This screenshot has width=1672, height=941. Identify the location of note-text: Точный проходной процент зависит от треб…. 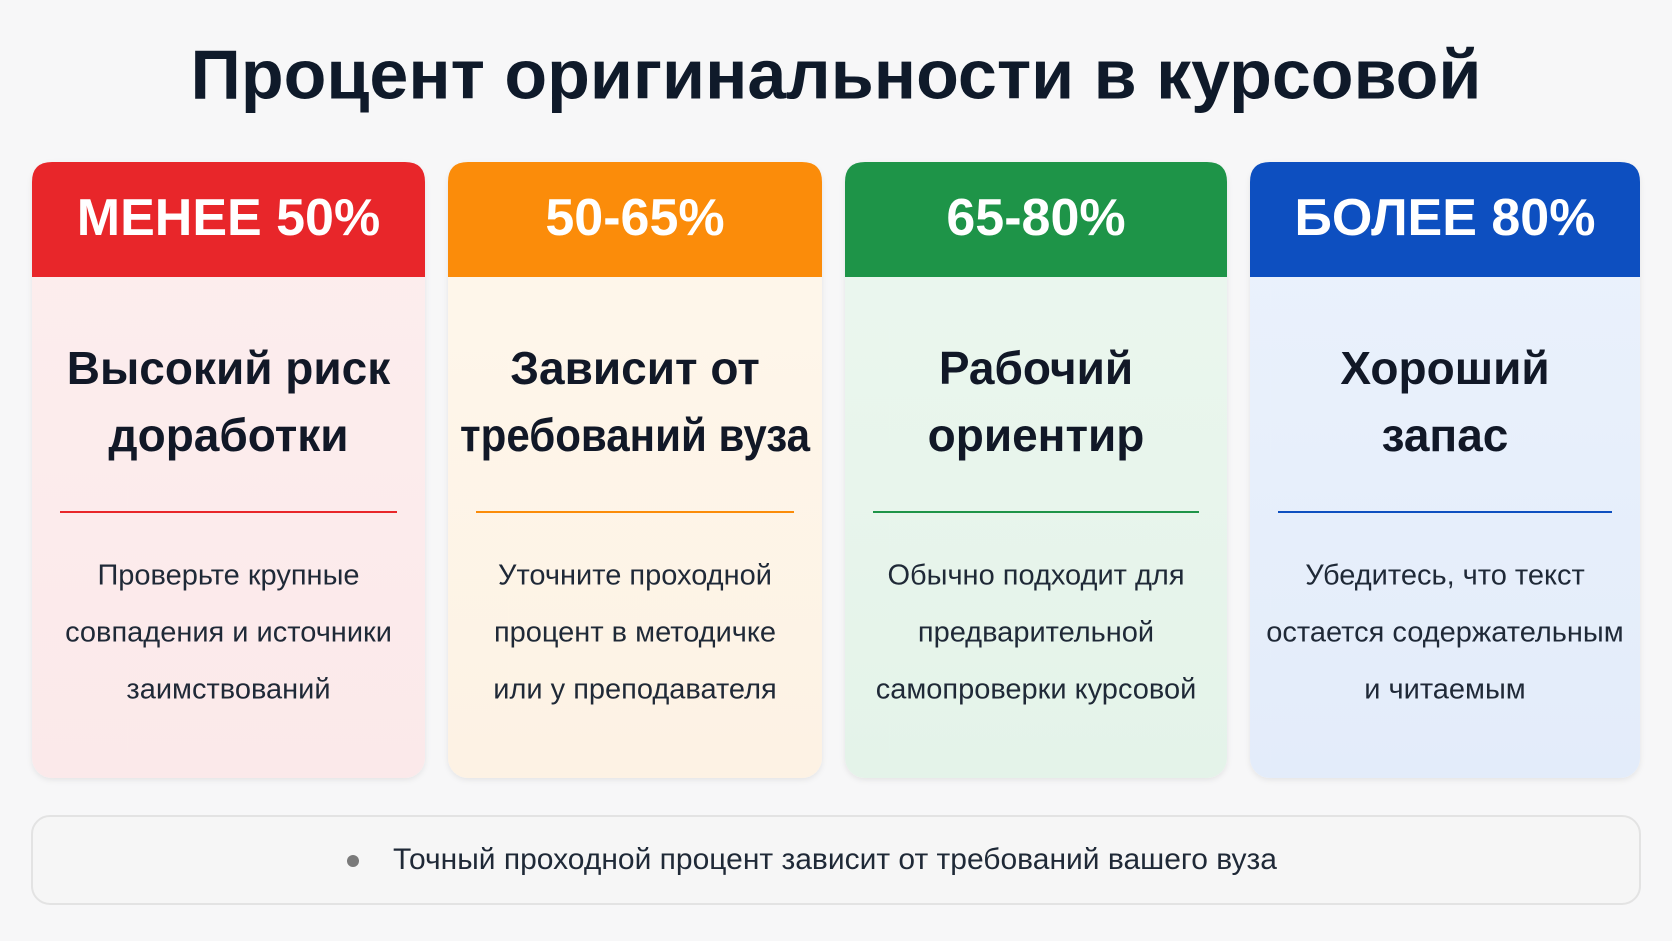
(835, 859).